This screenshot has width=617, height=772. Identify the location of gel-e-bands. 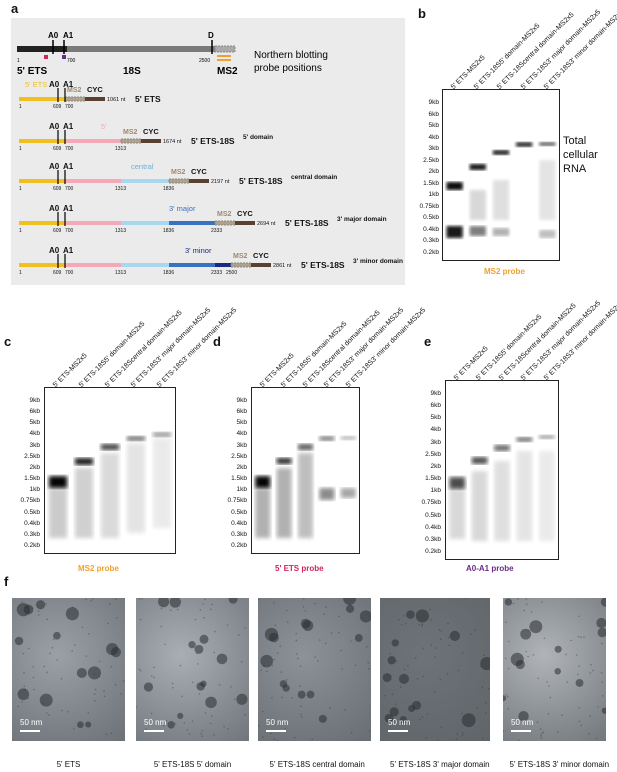
(502, 488).